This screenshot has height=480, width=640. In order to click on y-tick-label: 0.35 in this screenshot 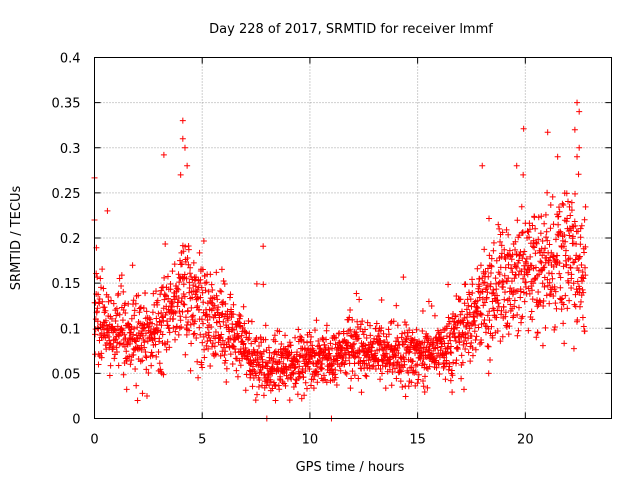, I will do `click(66, 104)`.